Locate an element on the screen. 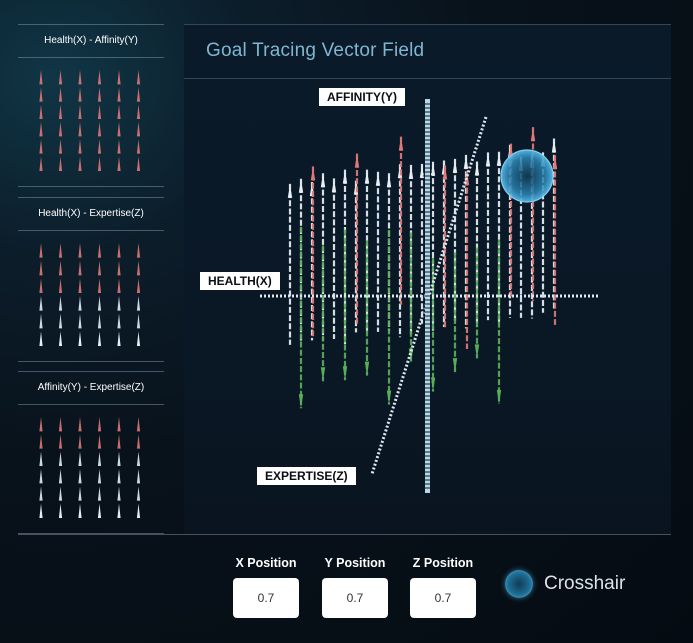  crosshair-toggle: Crosshair is located at coordinates (565, 584).